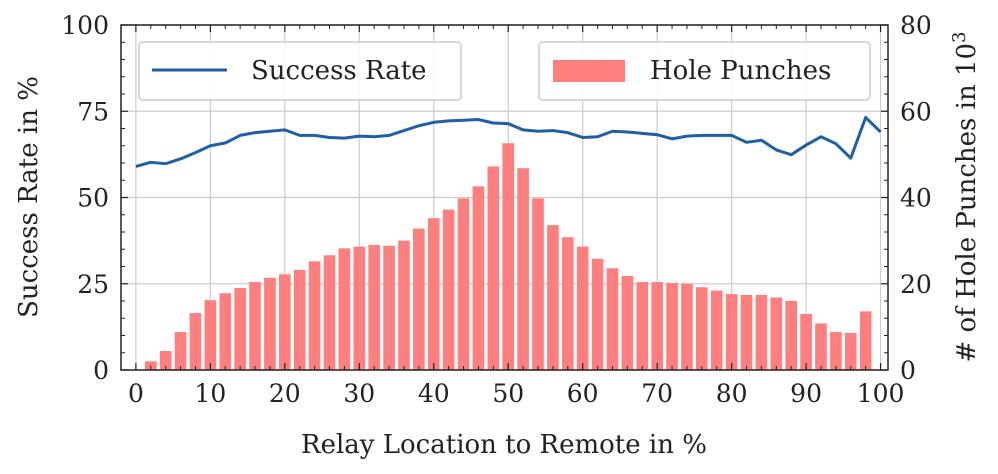 The height and width of the screenshot is (474, 998). I want to click on y-left-tick-label: 25, so click(93, 284).